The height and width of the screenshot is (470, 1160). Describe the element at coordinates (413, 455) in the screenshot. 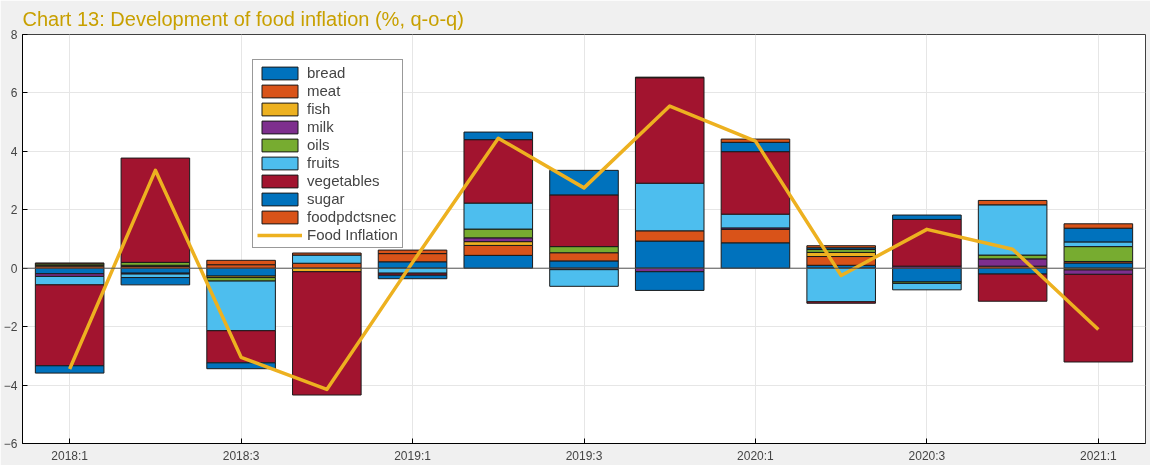

I see `x-tick-label: 2019:1` at that location.